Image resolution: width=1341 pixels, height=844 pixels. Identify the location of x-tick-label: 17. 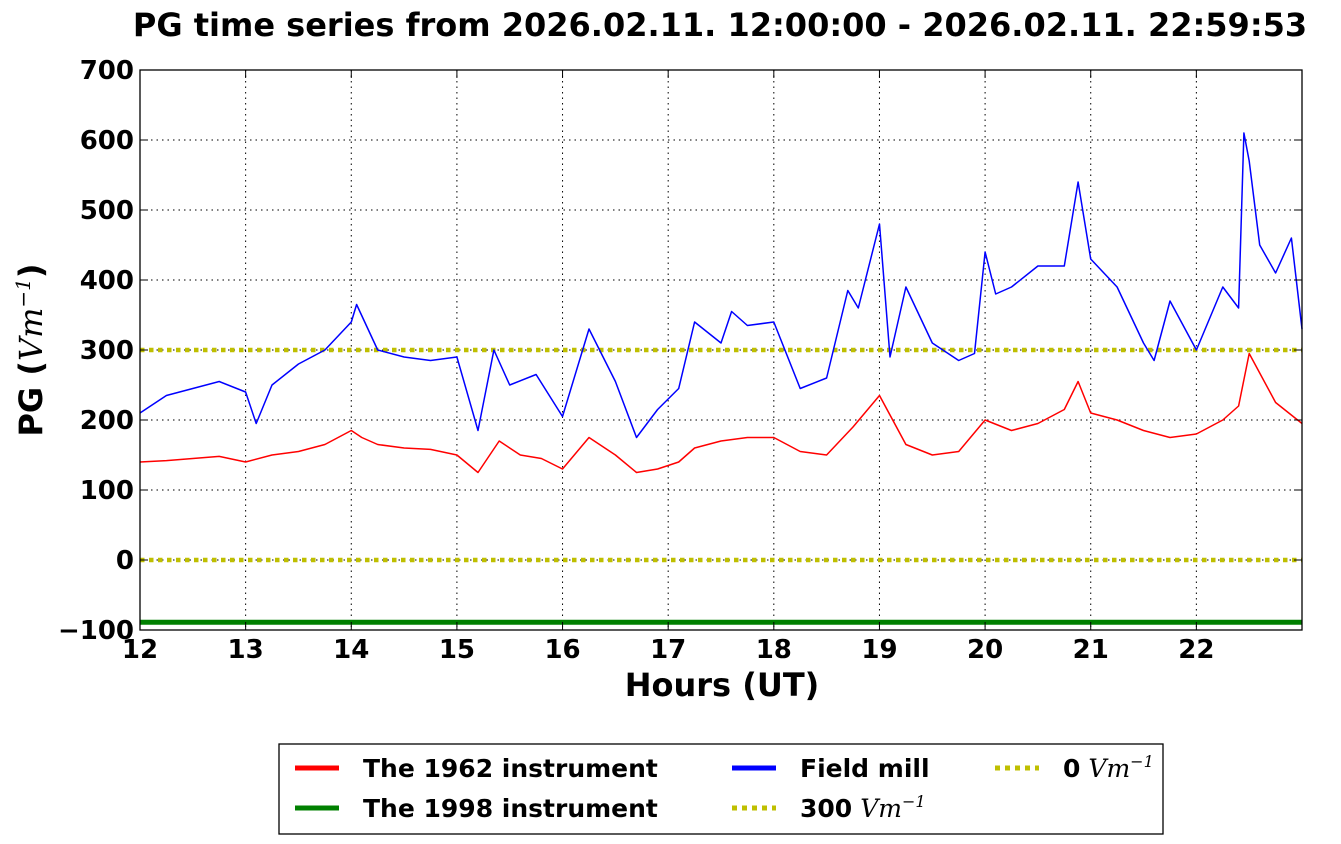
(668, 650).